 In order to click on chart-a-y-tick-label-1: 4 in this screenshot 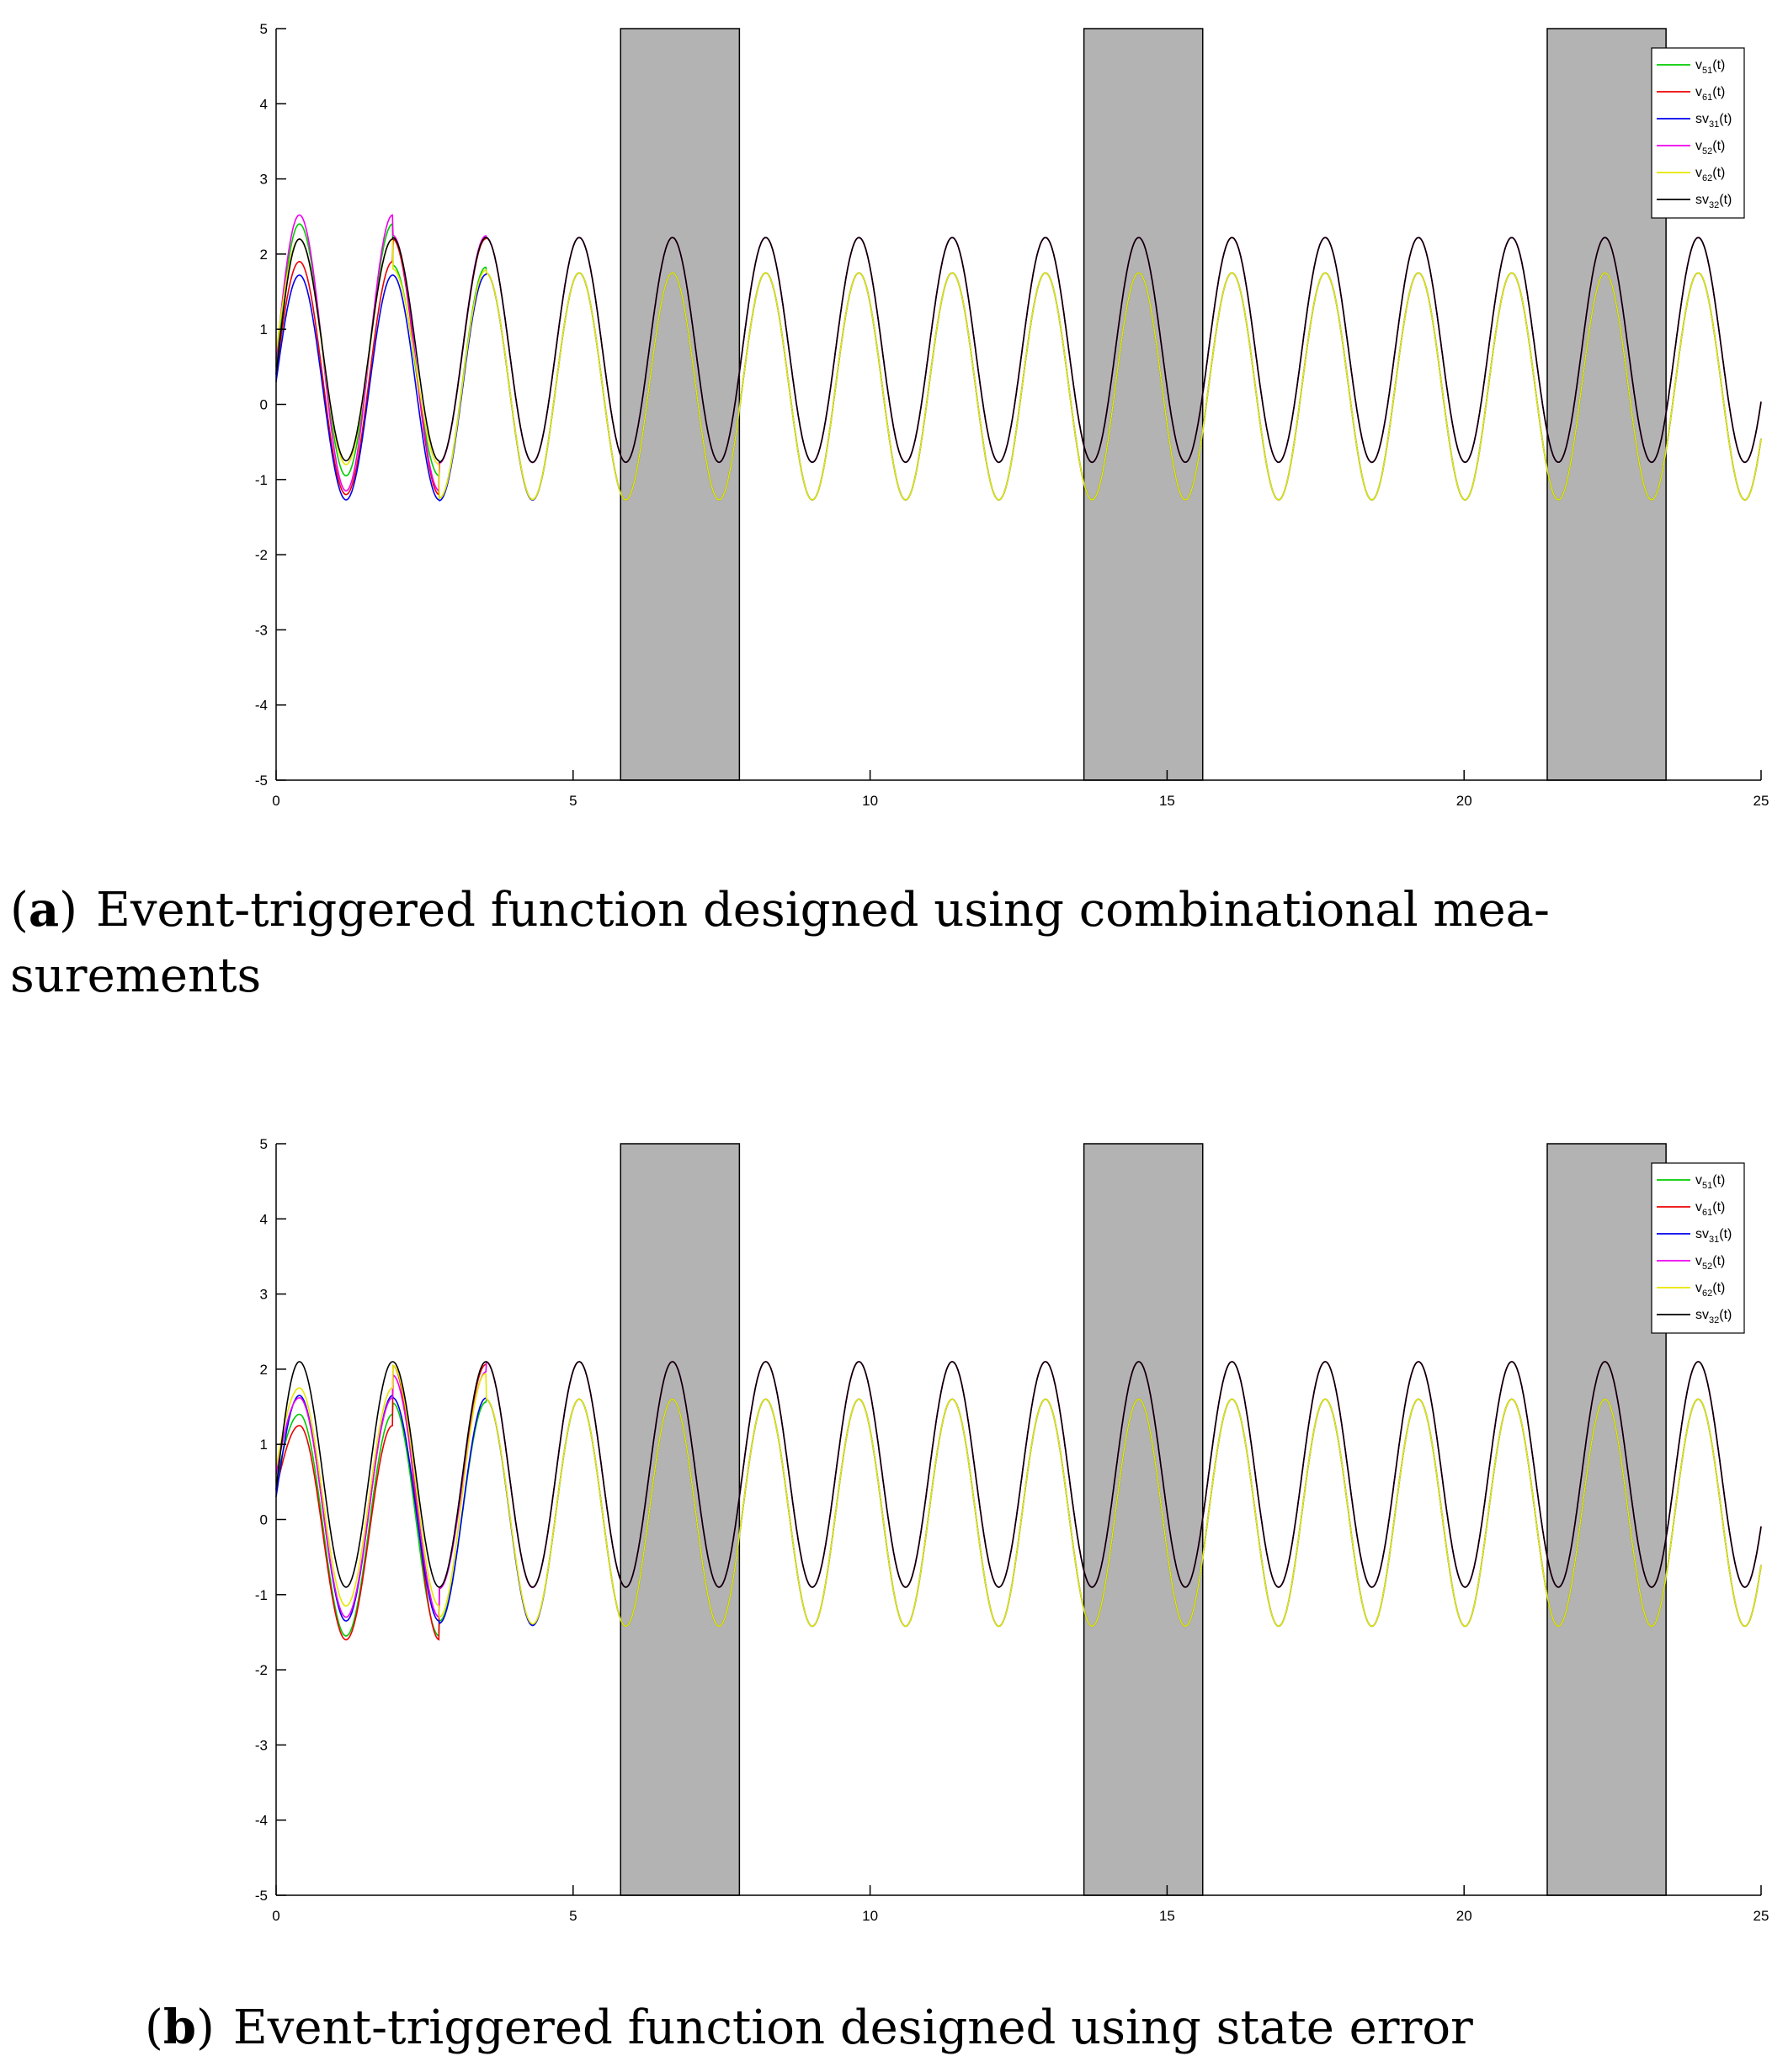, I will do `click(264, 104)`.